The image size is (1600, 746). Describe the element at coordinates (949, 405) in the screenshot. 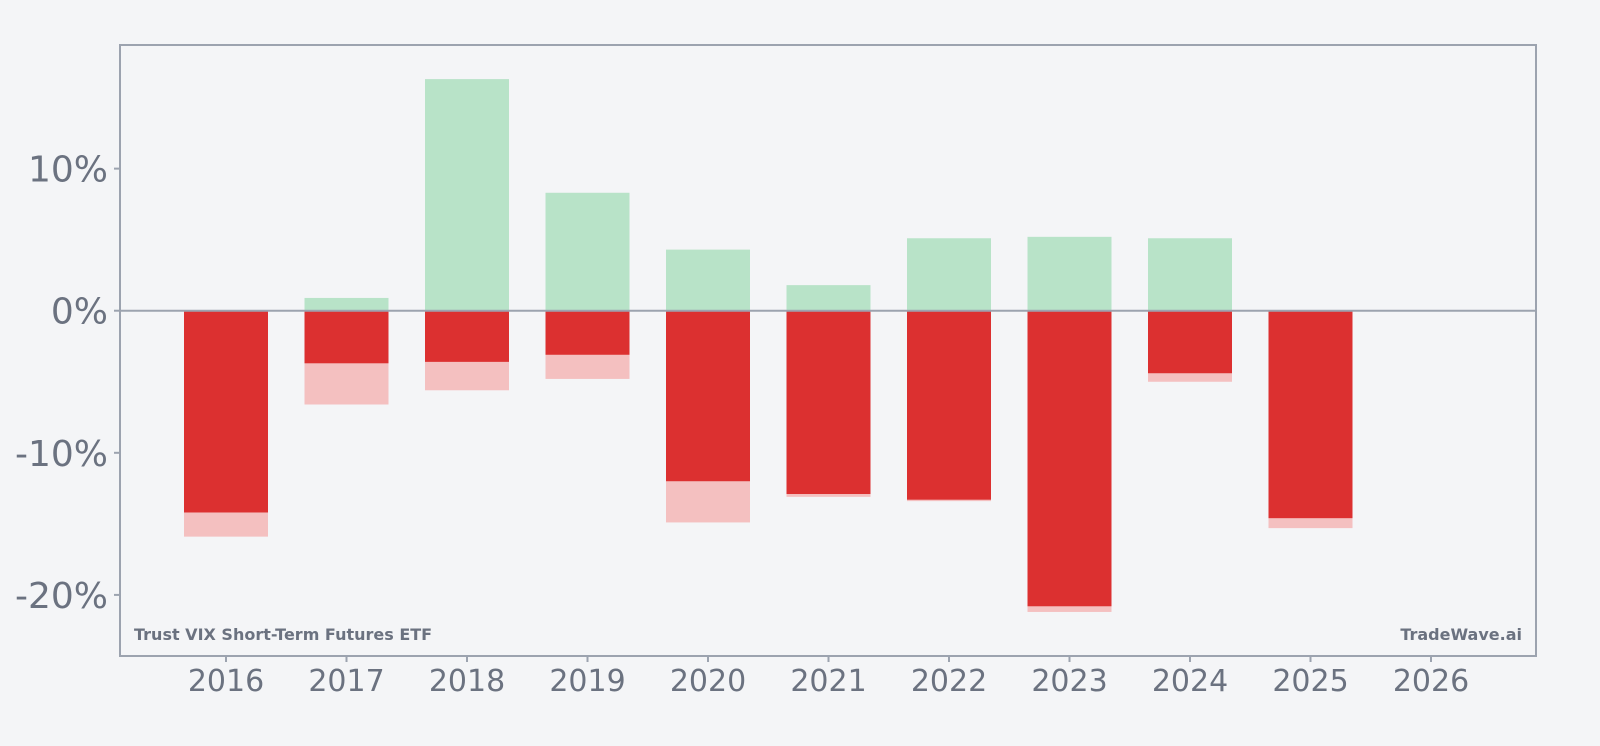

I see `return-bar-2022` at that location.